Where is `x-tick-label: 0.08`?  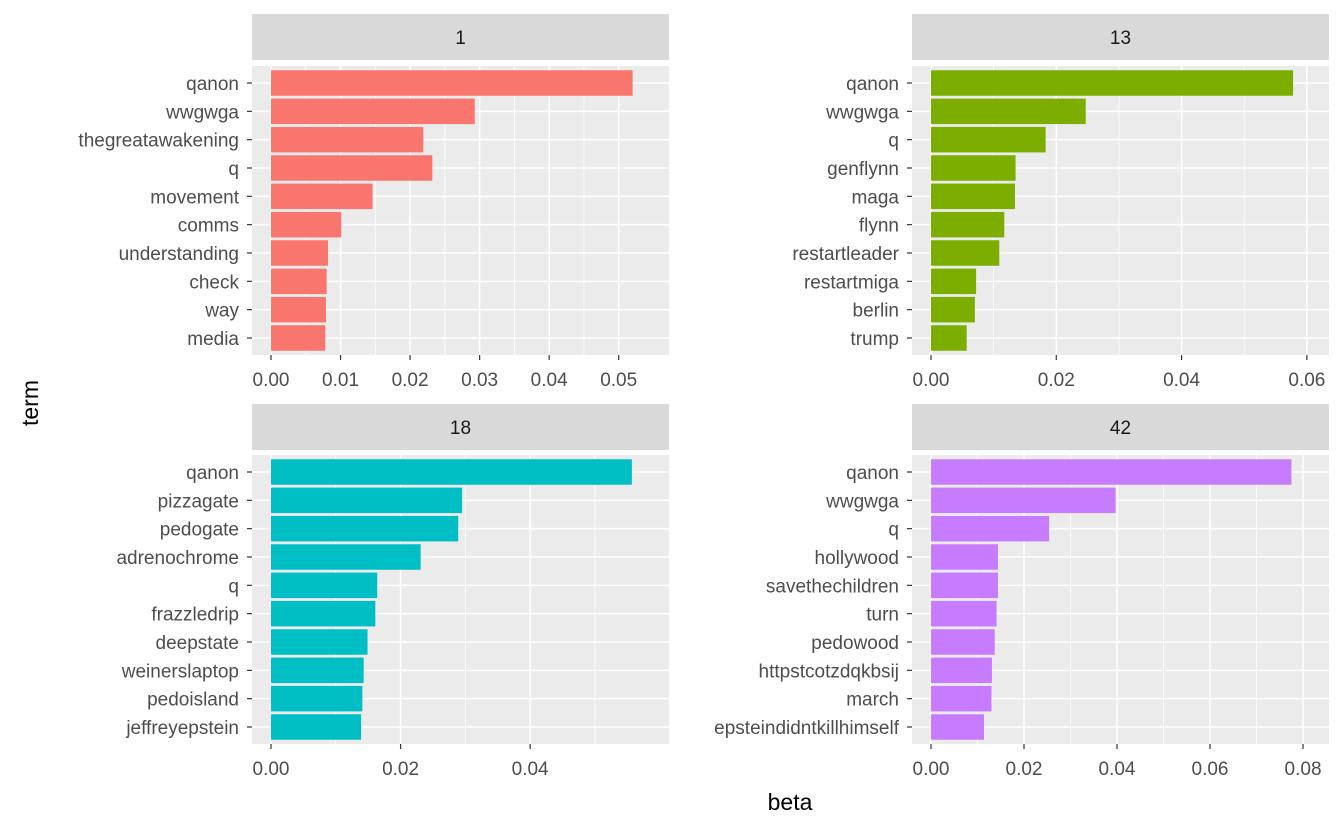 x-tick-label: 0.08 is located at coordinates (1303, 769).